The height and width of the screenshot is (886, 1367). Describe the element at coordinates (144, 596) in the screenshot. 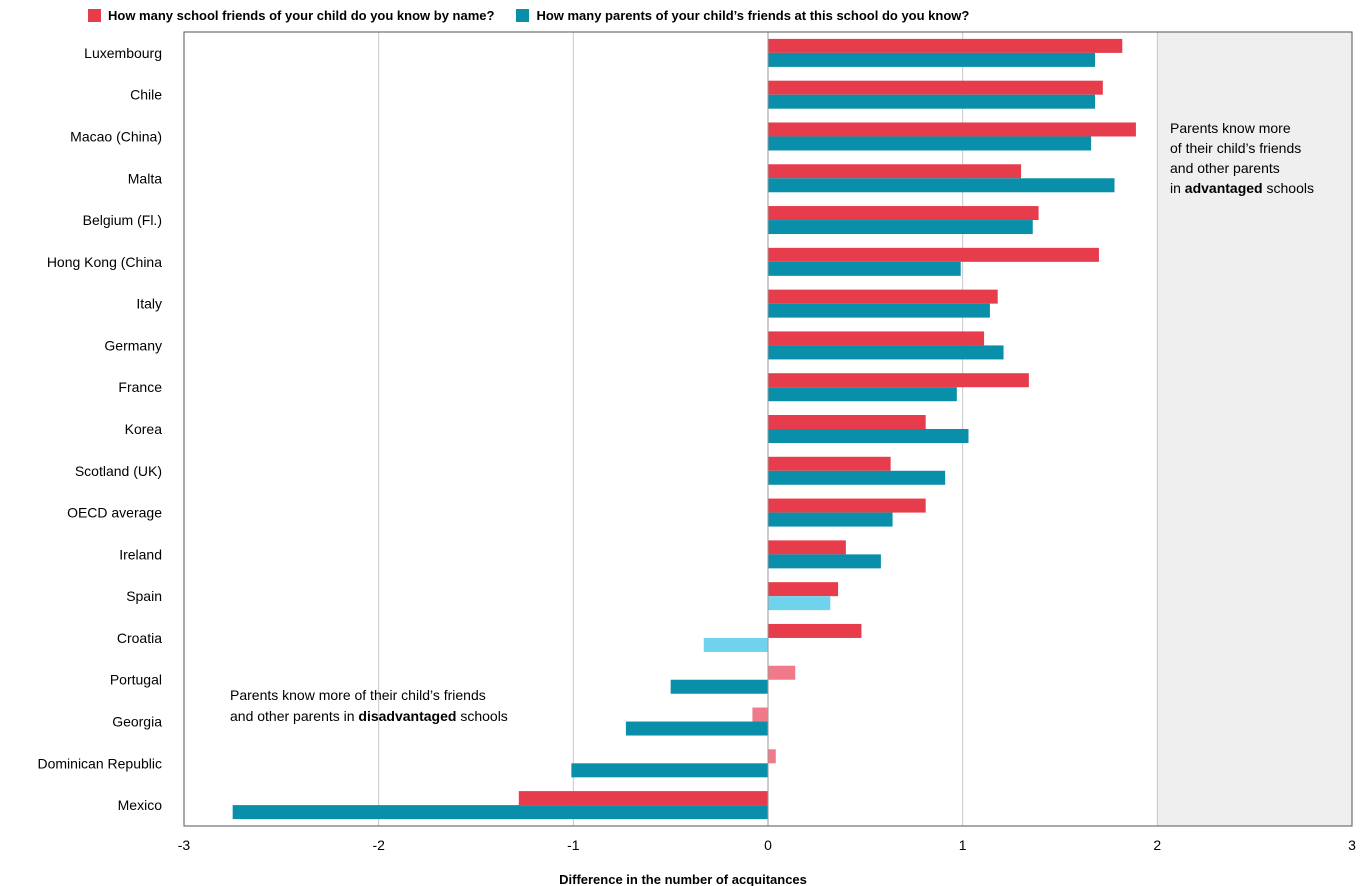

I see `category-label: Spain` at that location.